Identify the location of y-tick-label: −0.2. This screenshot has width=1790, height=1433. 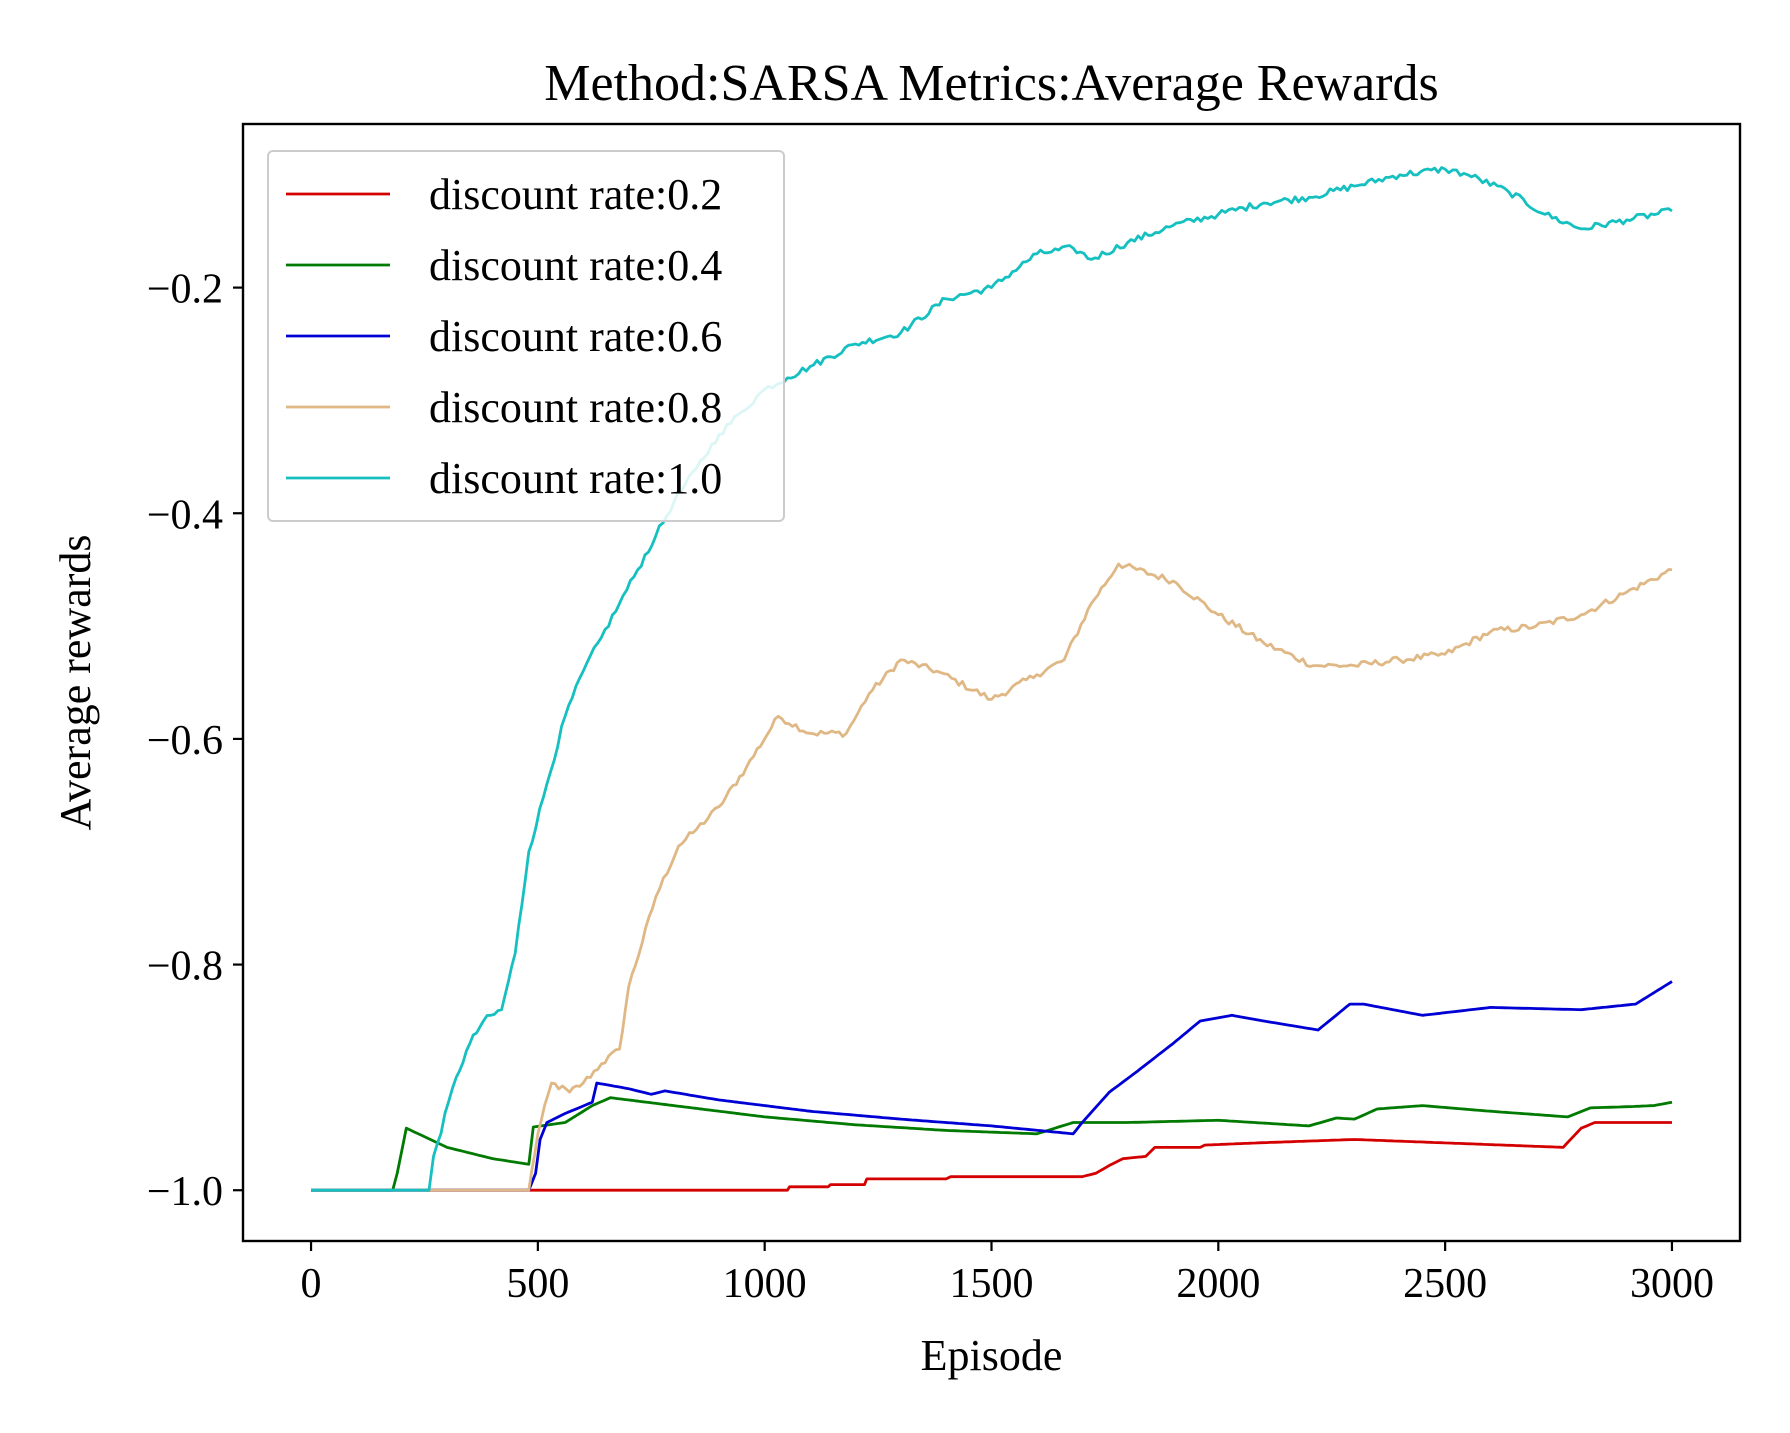
(185, 290).